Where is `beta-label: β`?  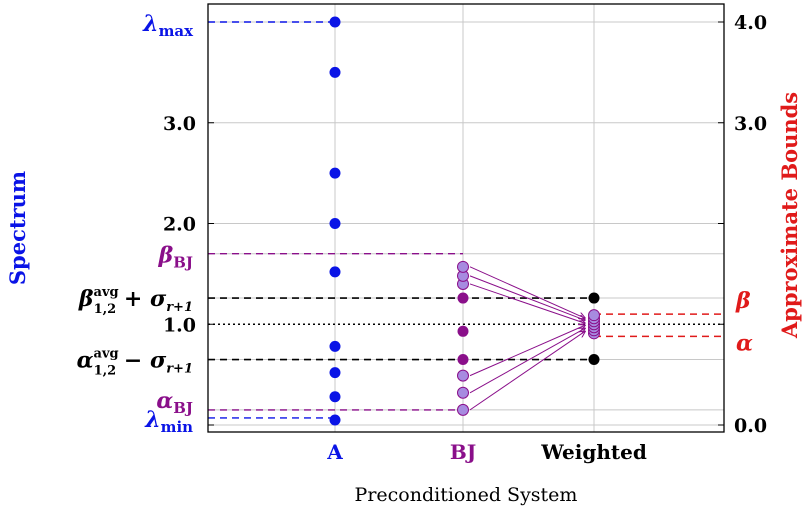
beta-label: β is located at coordinates (743, 301).